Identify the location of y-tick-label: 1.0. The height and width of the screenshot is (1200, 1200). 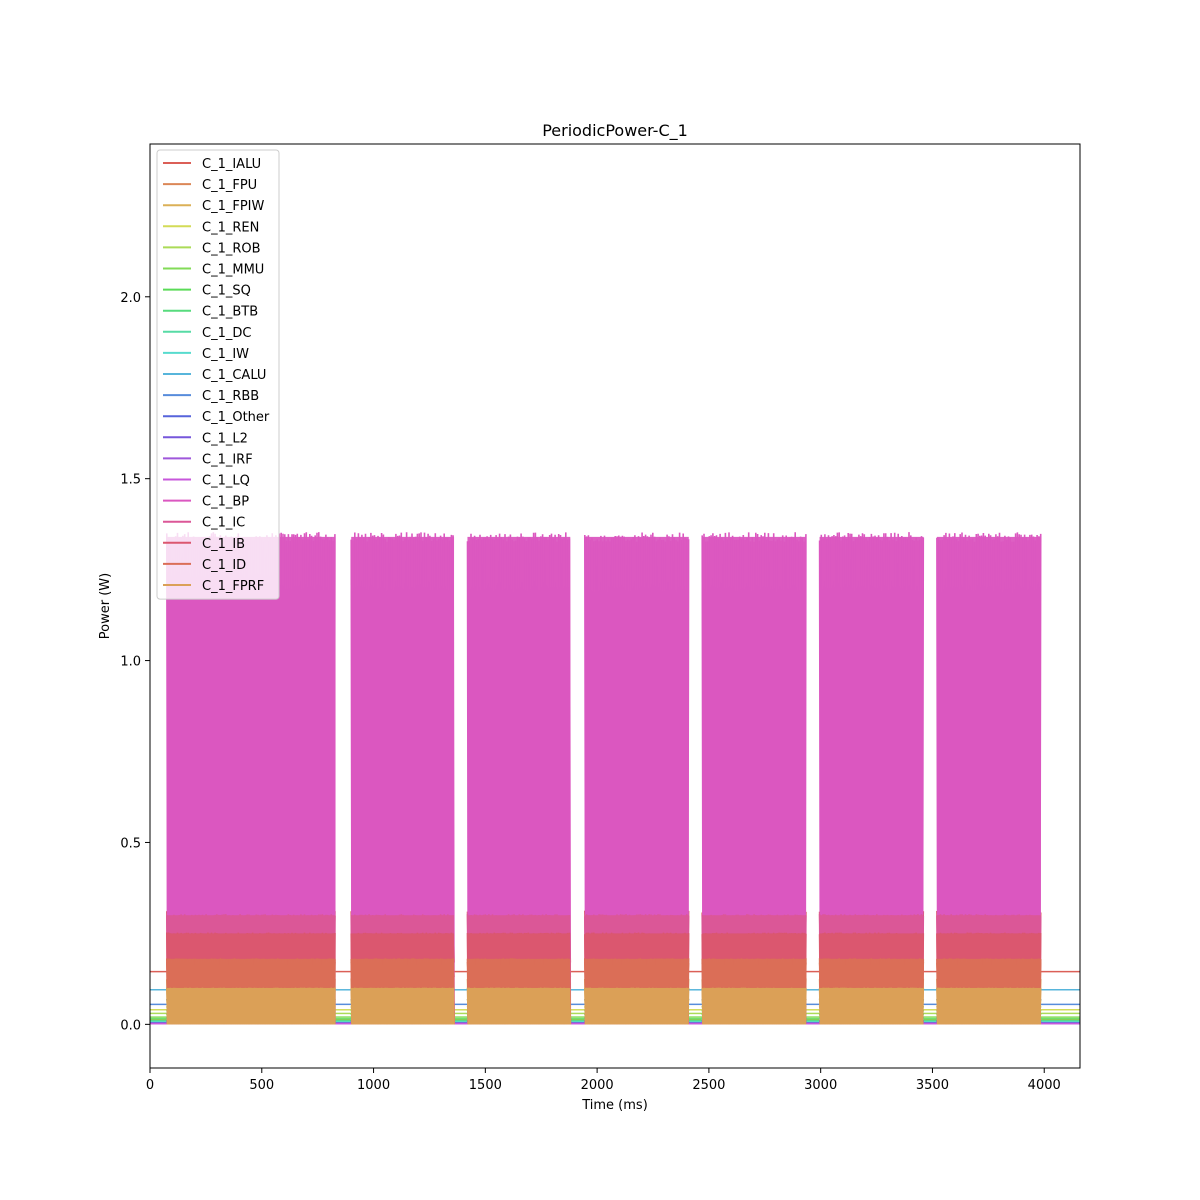
(130, 662).